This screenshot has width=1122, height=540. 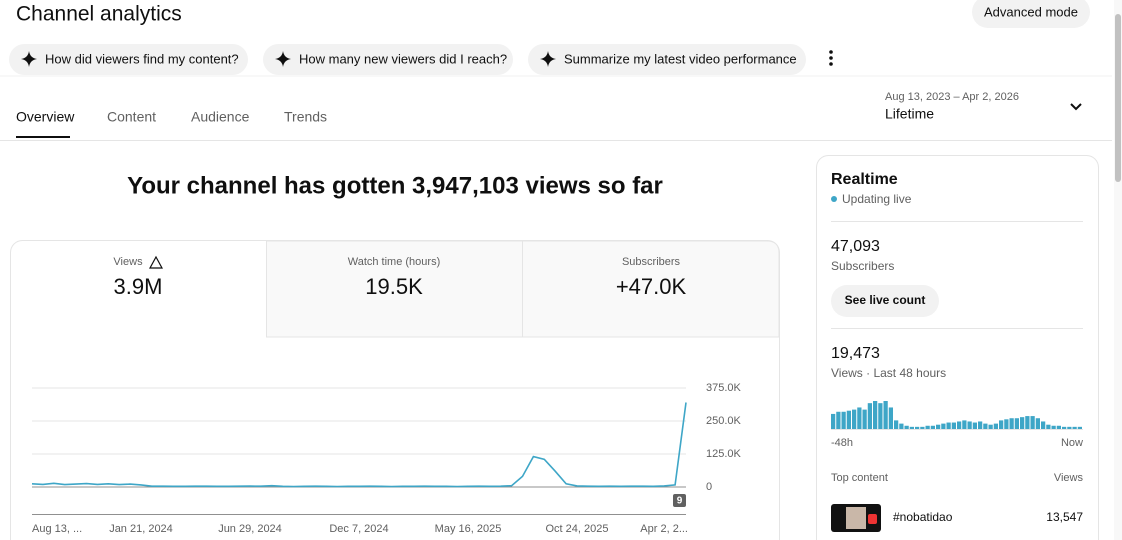 What do you see at coordinates (909, 114) in the screenshot?
I see `date-period: Lifetime` at bounding box center [909, 114].